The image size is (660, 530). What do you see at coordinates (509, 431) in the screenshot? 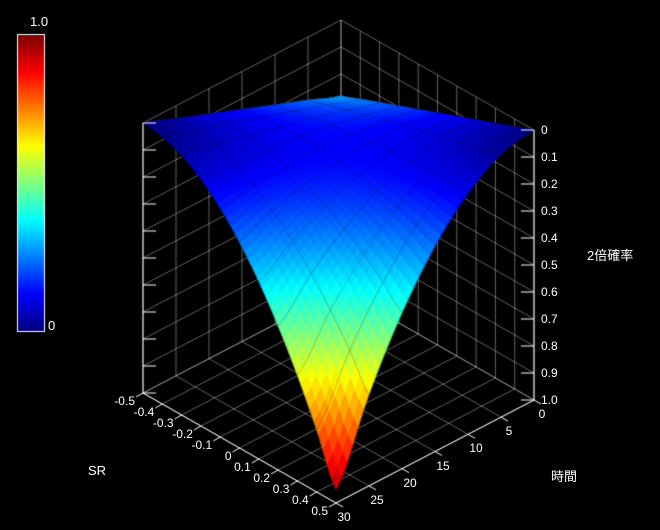
I see `y-tick-label: 5` at bounding box center [509, 431].